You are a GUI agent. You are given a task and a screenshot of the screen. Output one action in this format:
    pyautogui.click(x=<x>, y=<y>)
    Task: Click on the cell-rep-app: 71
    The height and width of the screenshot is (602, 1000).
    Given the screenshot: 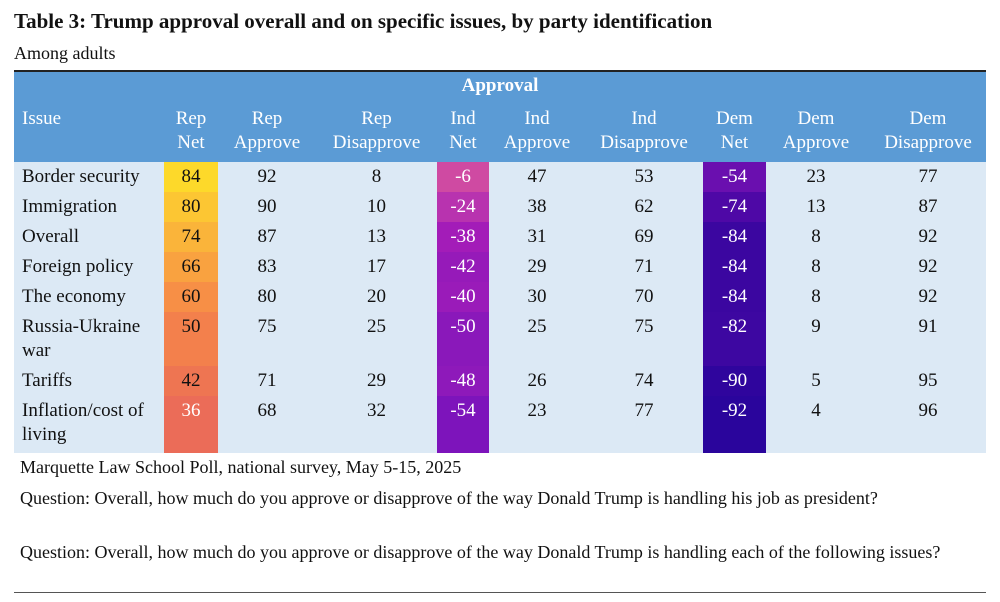 What is the action you would take?
    pyautogui.click(x=267, y=380)
    